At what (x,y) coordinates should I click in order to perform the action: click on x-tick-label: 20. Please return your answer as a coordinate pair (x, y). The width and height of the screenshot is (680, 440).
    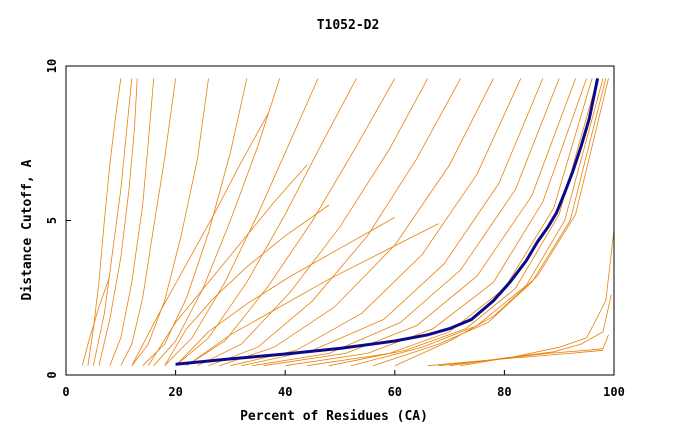
    Looking at the image, I should click on (175, 392).